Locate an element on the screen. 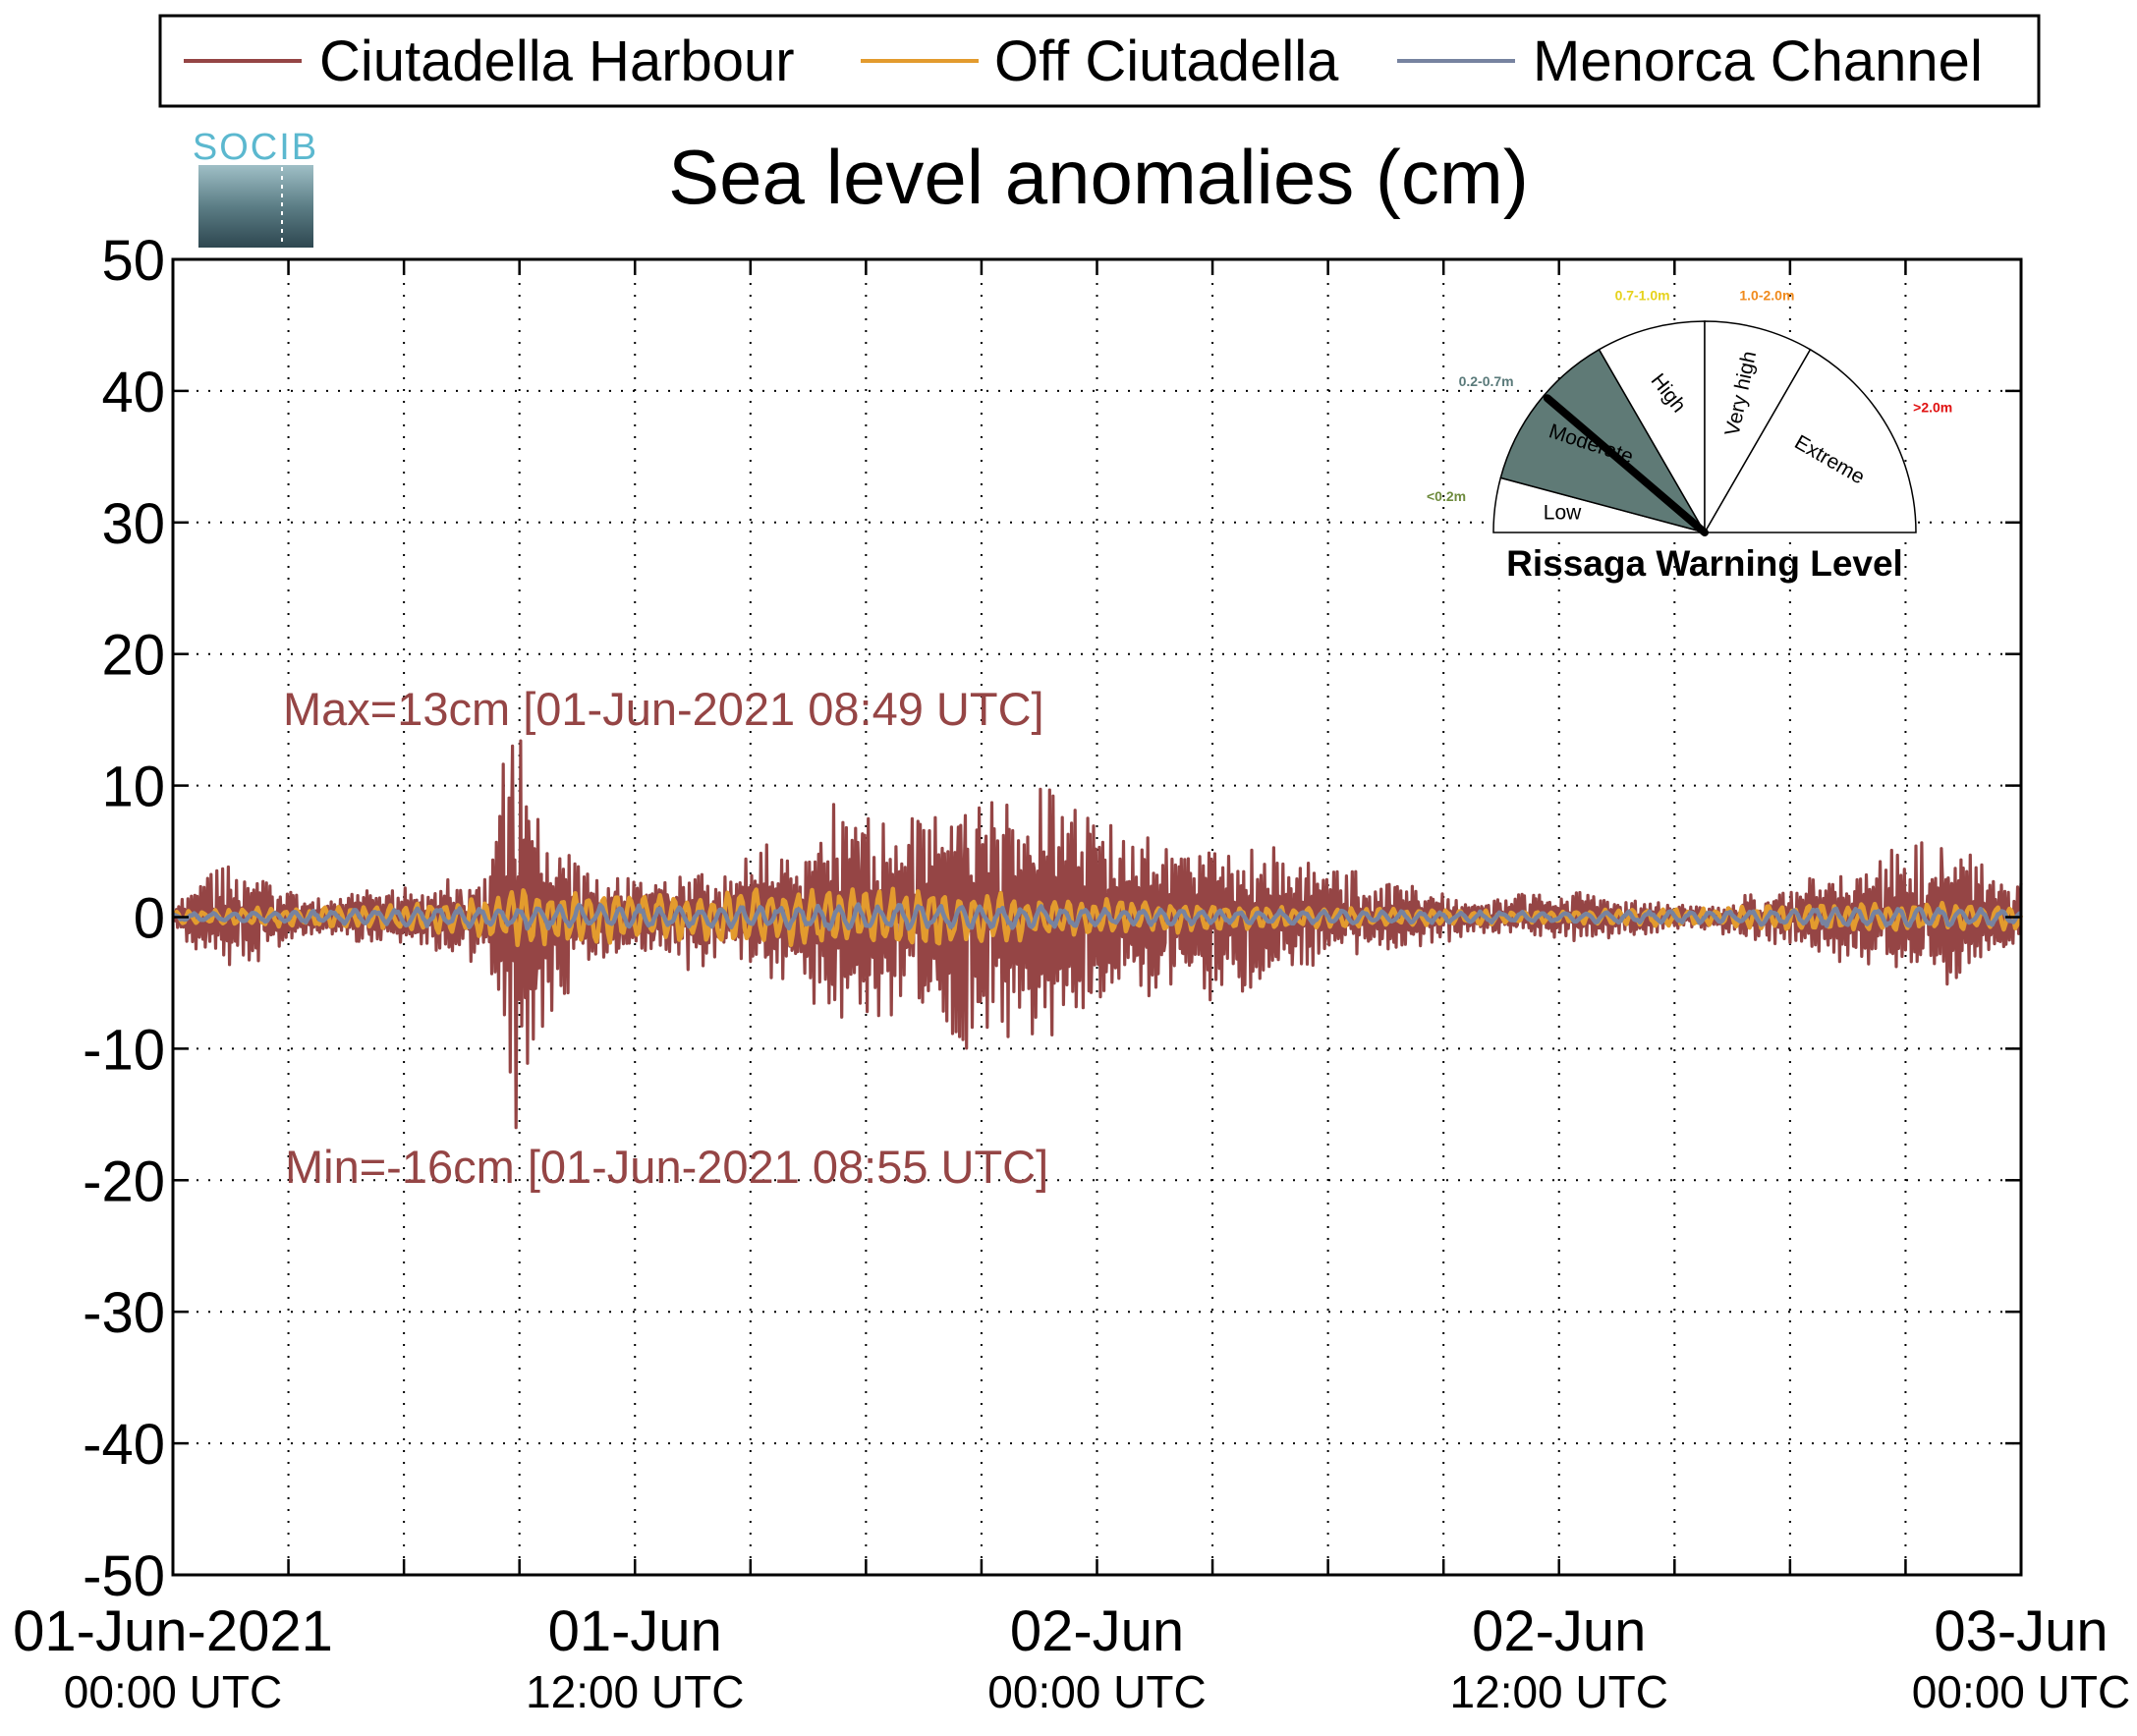  y-tick-label: -20 is located at coordinates (124, 1181).